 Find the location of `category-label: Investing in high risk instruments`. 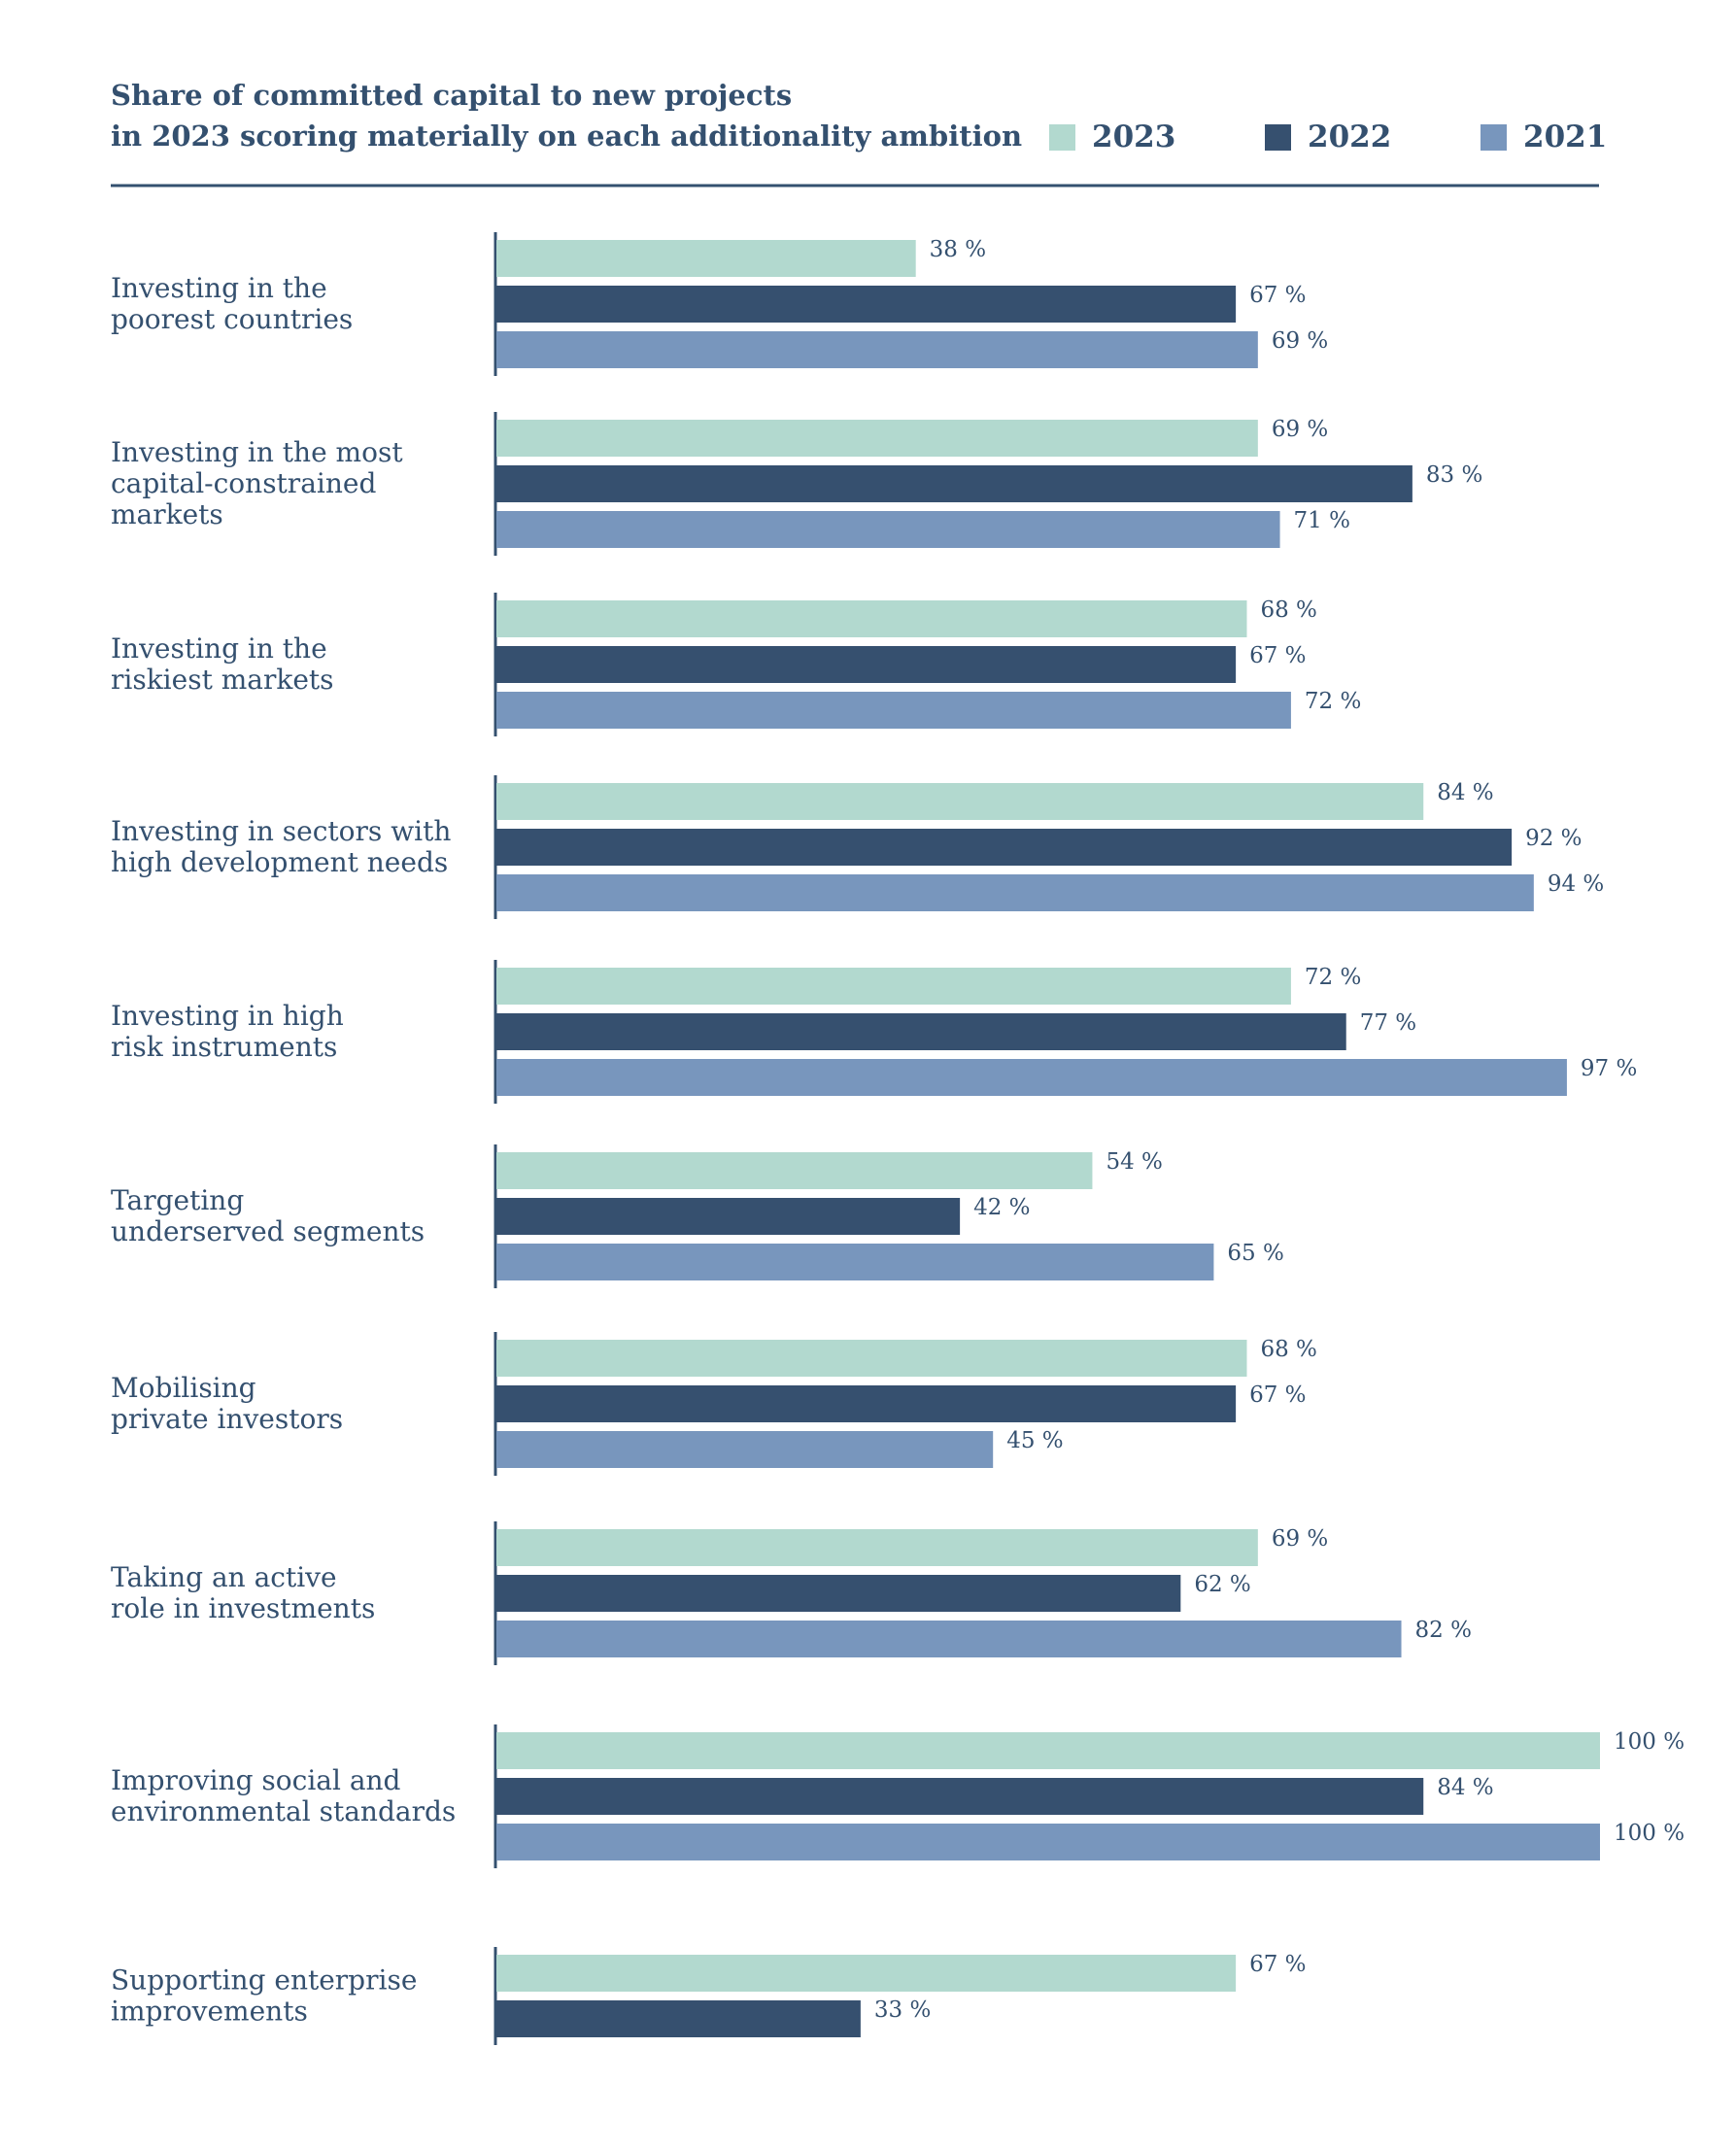

category-label: Investing in high risk instruments is located at coordinates (227, 1031).